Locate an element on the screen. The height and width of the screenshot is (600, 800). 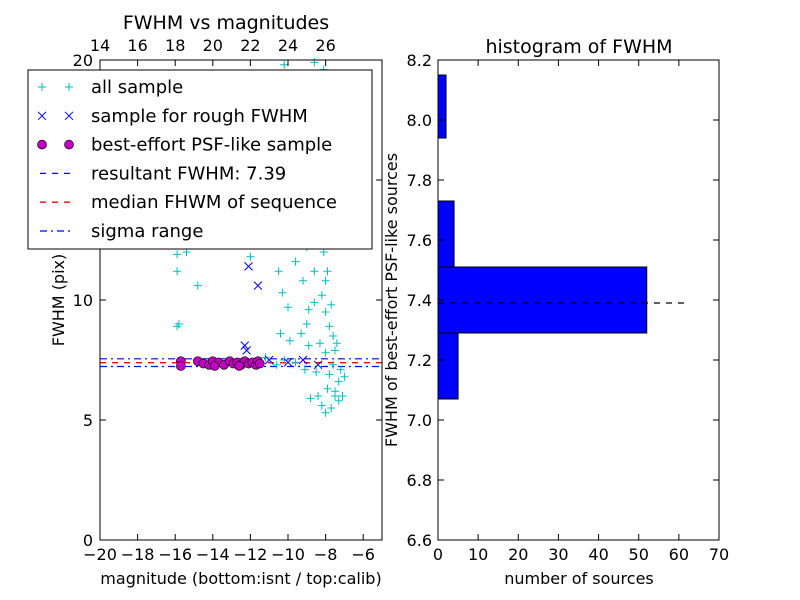
scatter-y-tick-label-1: 5 is located at coordinates (88, 420).